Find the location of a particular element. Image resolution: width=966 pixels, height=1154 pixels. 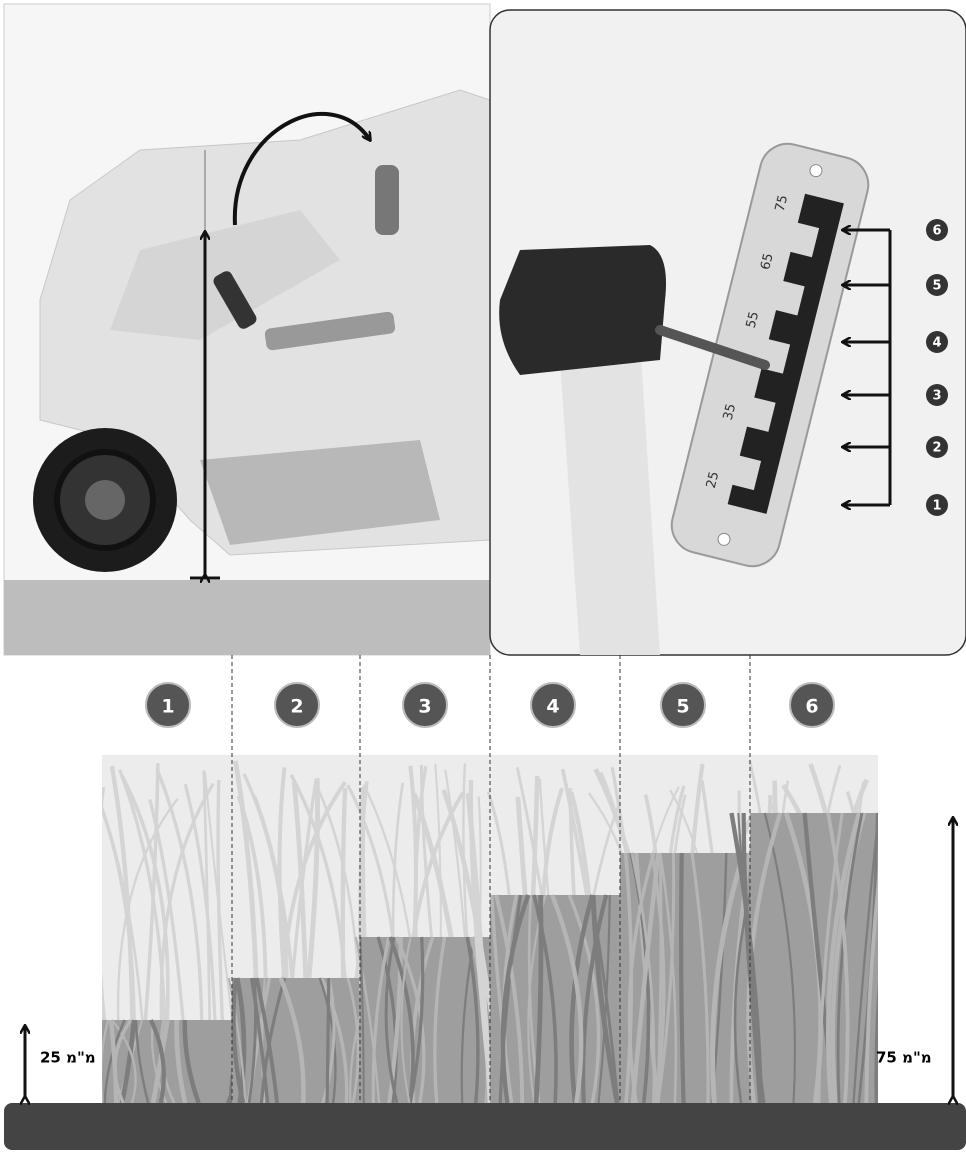

position-number: 3 is located at coordinates (936, 396).